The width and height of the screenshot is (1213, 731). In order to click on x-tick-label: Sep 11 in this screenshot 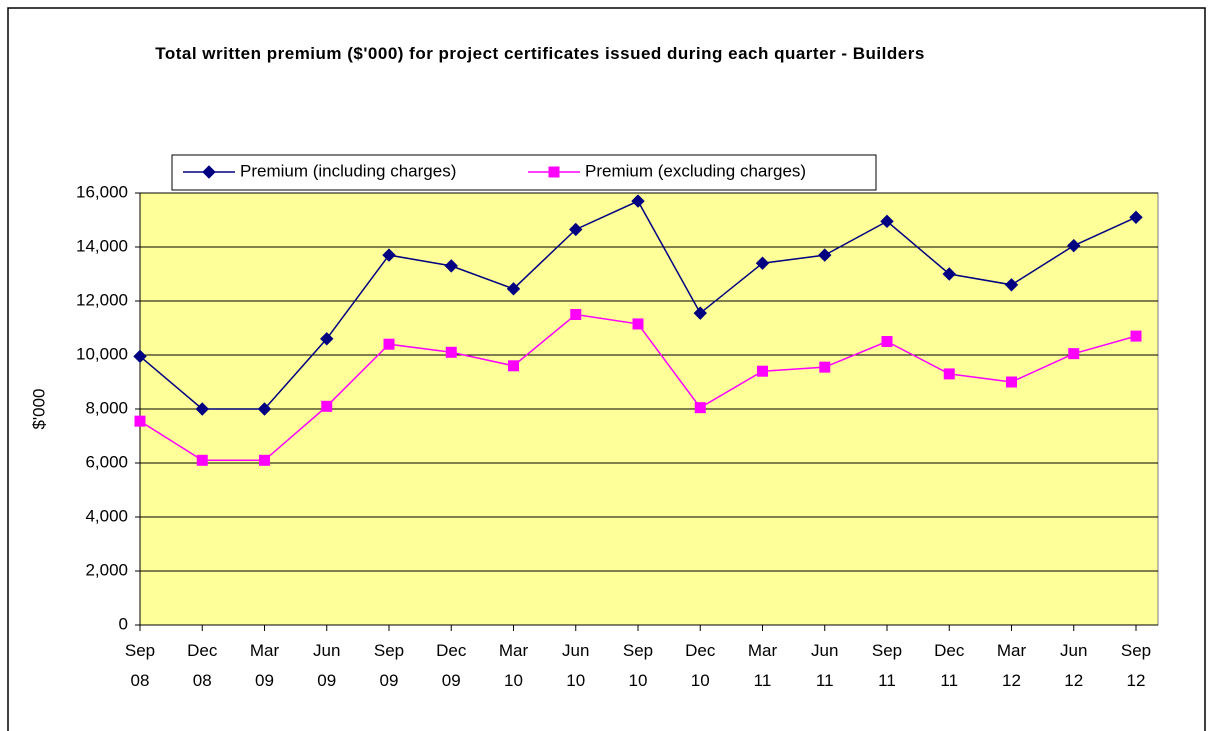, I will do `click(887, 665)`.